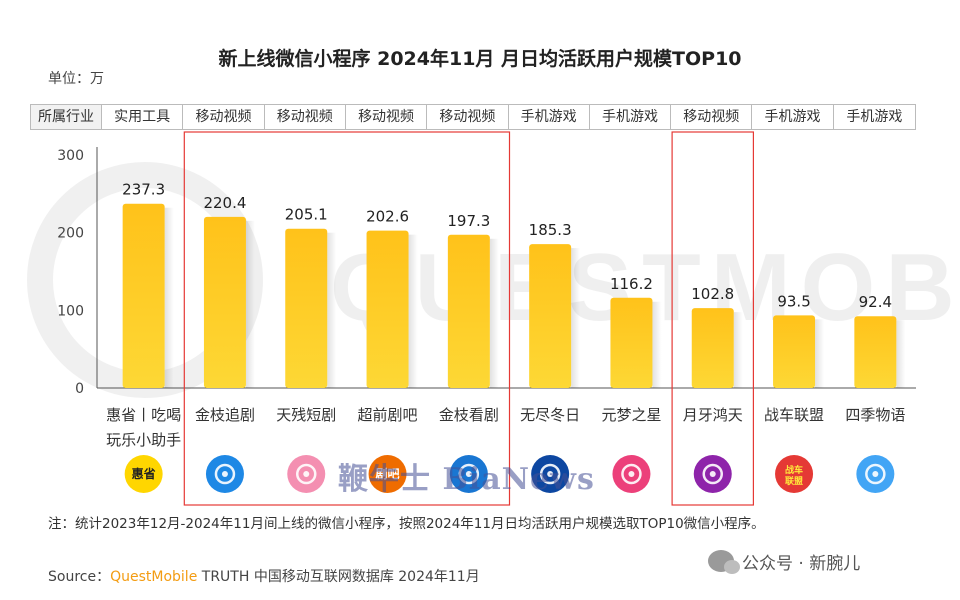 The height and width of the screenshot is (600, 960). What do you see at coordinates (67, 117) in the screenshot?
I see `industry-header: 所属行业` at bounding box center [67, 117].